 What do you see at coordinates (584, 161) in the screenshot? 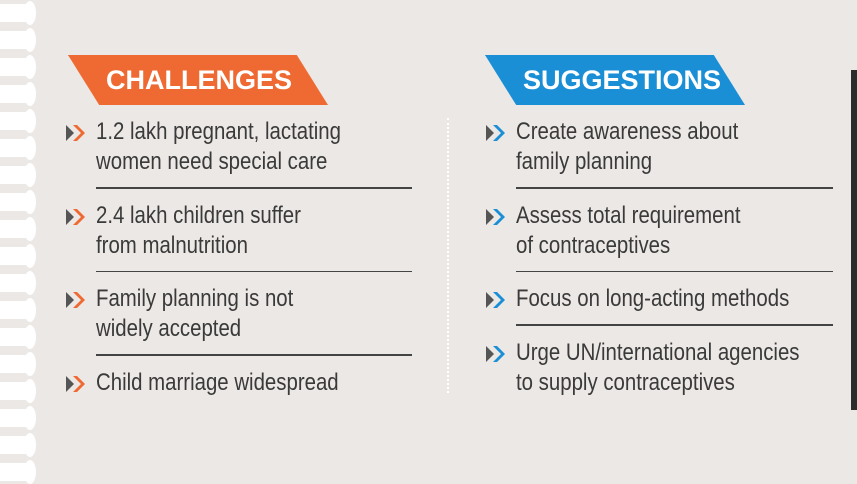
I see `item-text: family planning` at bounding box center [584, 161].